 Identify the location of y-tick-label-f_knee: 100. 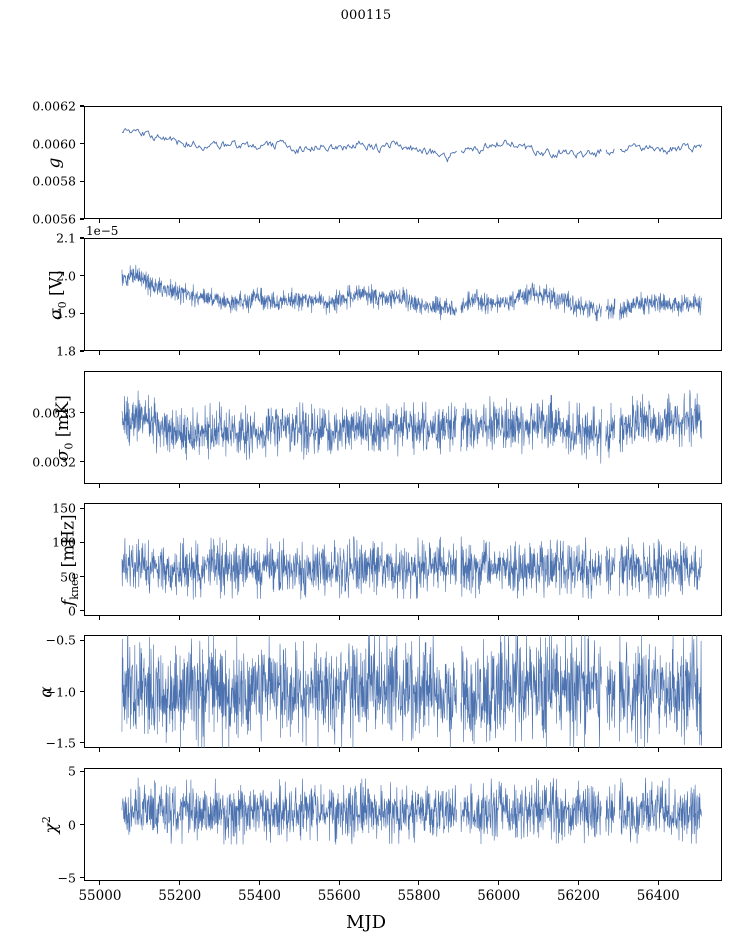
(64, 542).